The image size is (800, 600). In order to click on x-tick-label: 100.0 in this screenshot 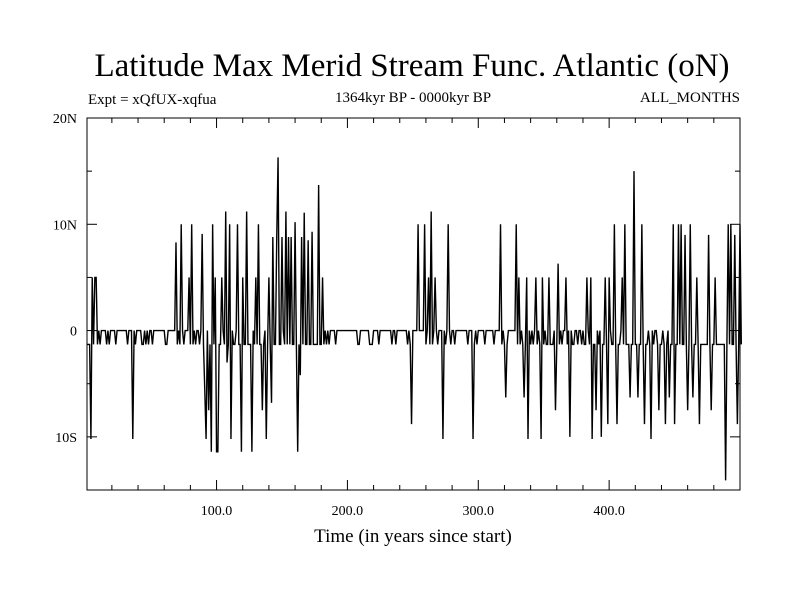, I will do `click(217, 511)`.